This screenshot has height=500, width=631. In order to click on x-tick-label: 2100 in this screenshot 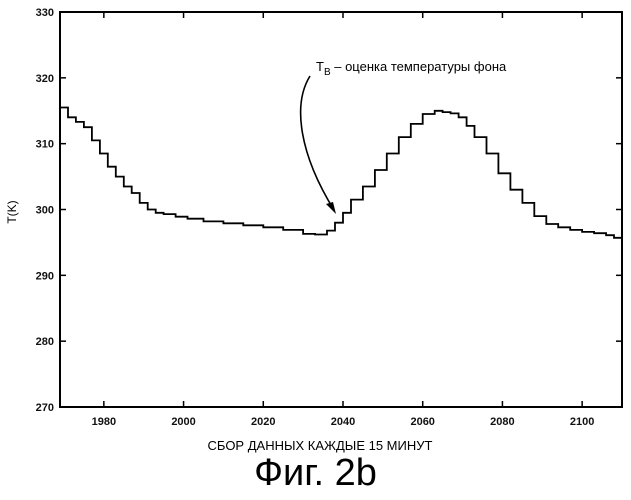, I will do `click(582, 422)`.